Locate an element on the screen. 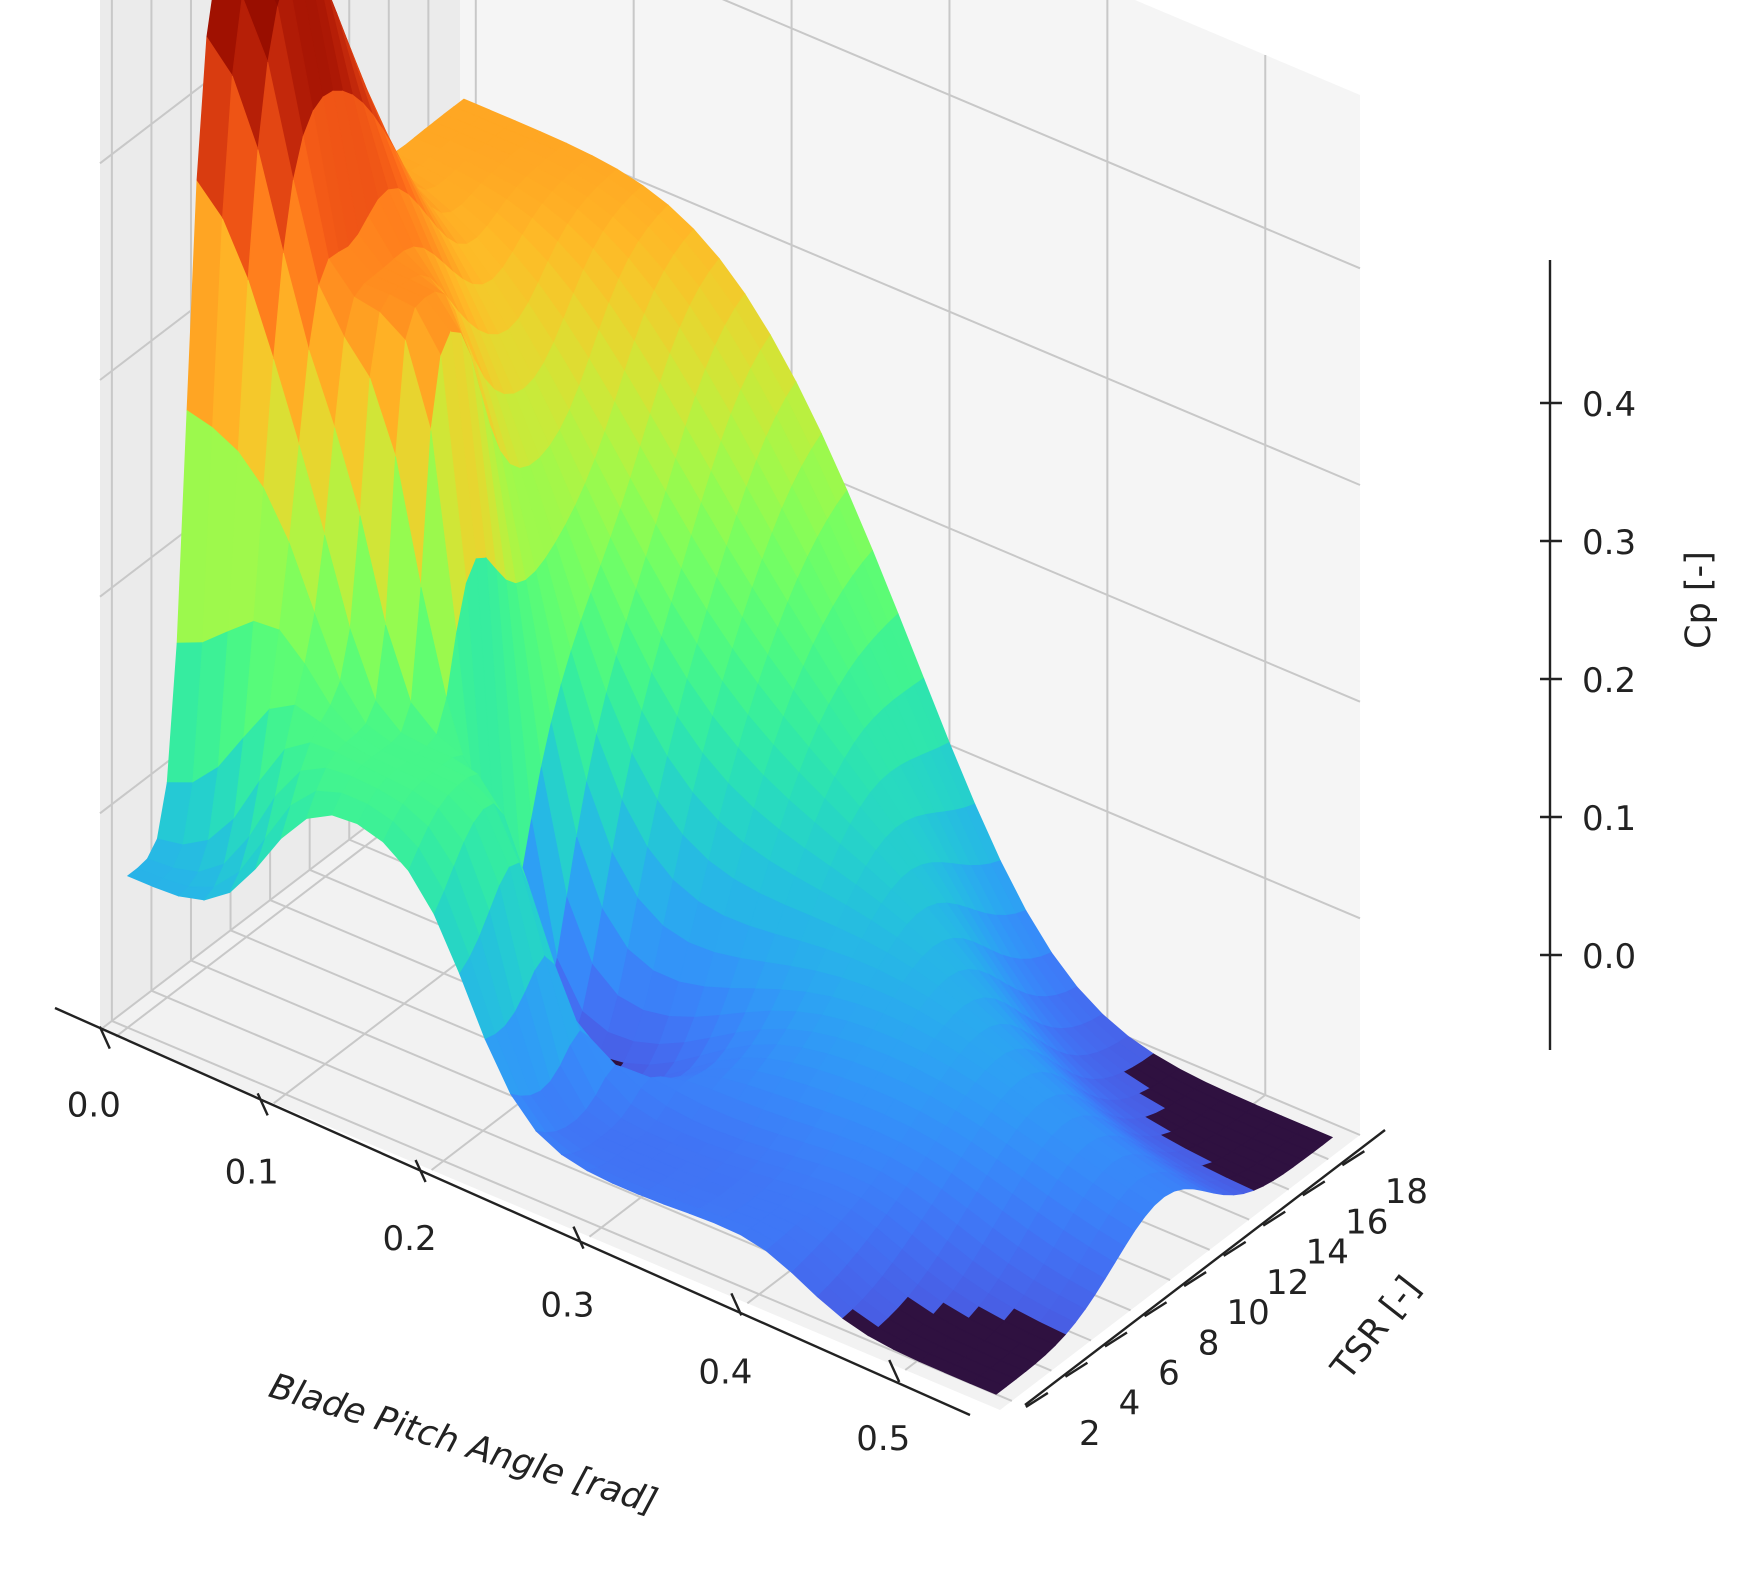 This screenshot has height=1575, width=1745. y-tick-label: 4 is located at coordinates (1130, 1404).